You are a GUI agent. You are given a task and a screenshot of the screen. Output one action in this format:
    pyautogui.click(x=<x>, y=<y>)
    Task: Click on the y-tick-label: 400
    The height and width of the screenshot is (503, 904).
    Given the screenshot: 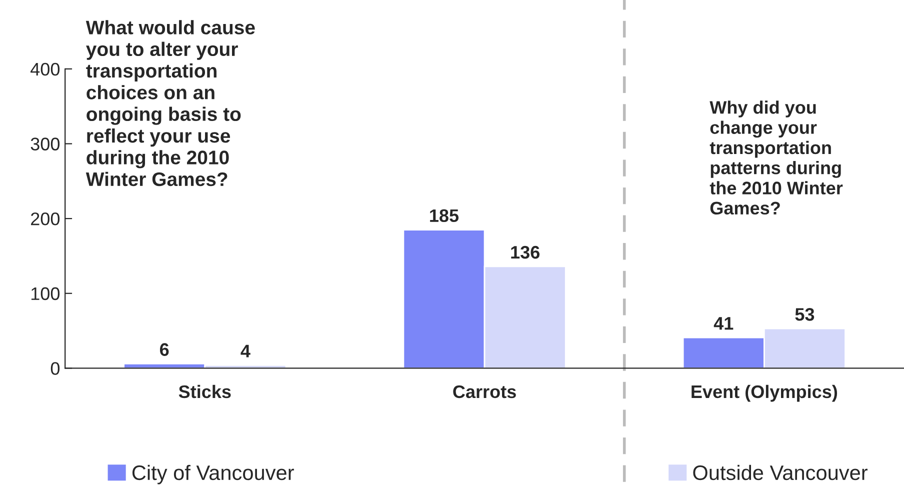 What is the action you would take?
    pyautogui.click(x=45, y=69)
    